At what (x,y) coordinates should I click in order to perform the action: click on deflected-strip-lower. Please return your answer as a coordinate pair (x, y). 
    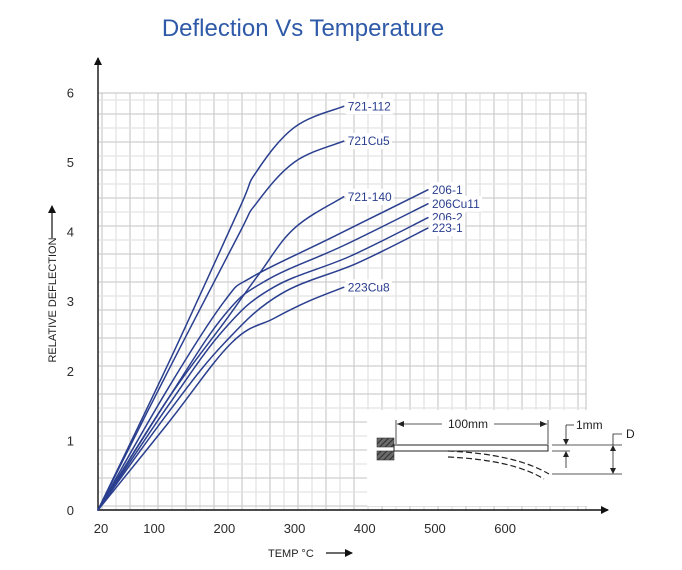
    Looking at the image, I should click on (496, 468).